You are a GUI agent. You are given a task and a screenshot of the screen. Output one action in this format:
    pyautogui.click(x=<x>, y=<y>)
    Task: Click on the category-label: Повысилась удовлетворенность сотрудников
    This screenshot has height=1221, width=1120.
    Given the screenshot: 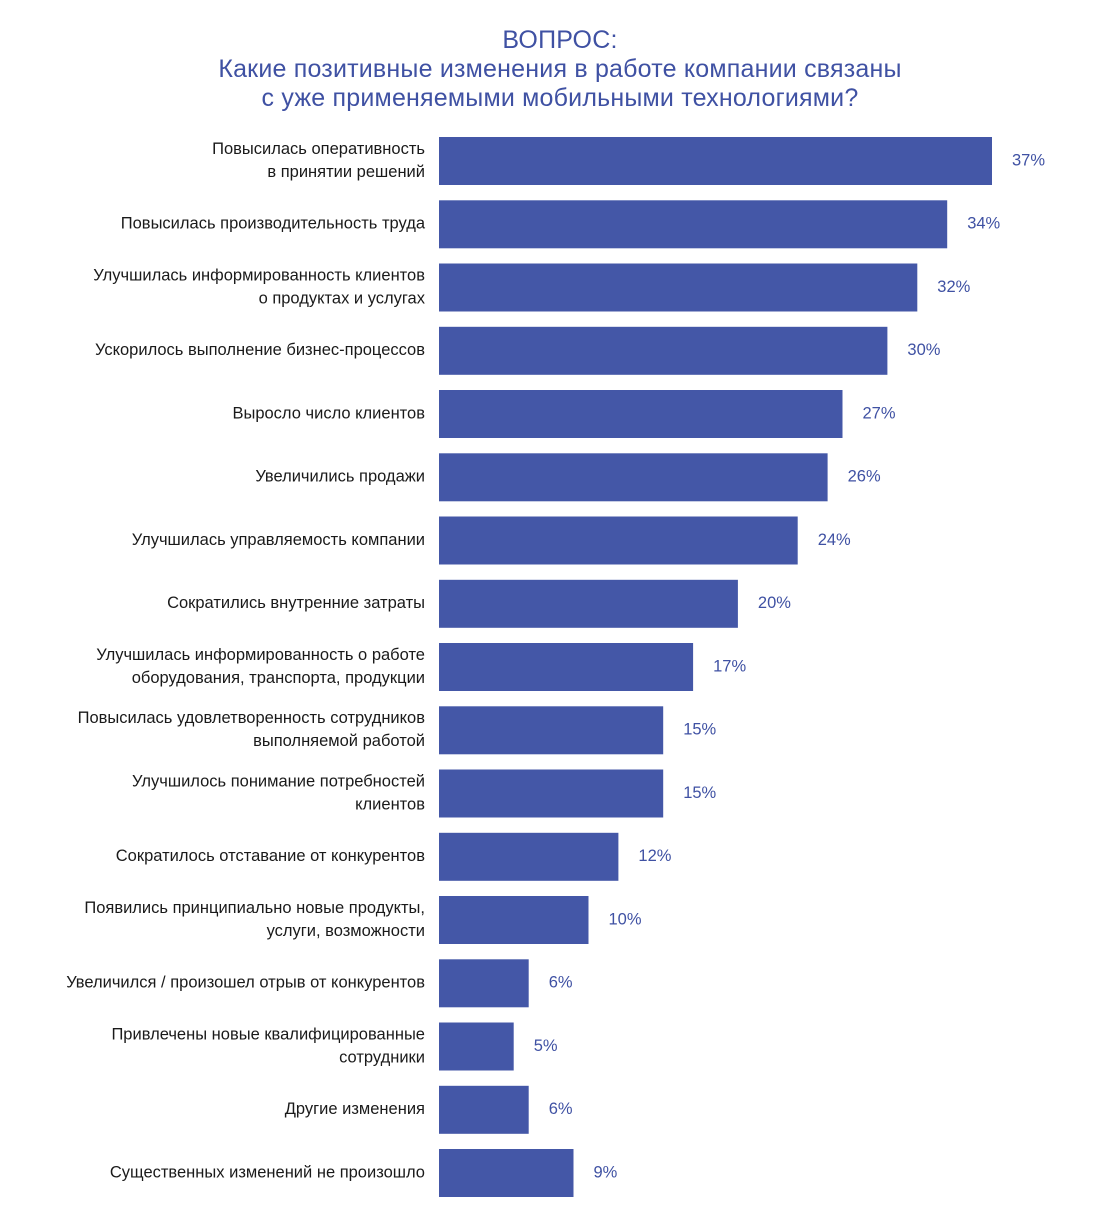 What is the action you would take?
    pyautogui.click(x=252, y=718)
    